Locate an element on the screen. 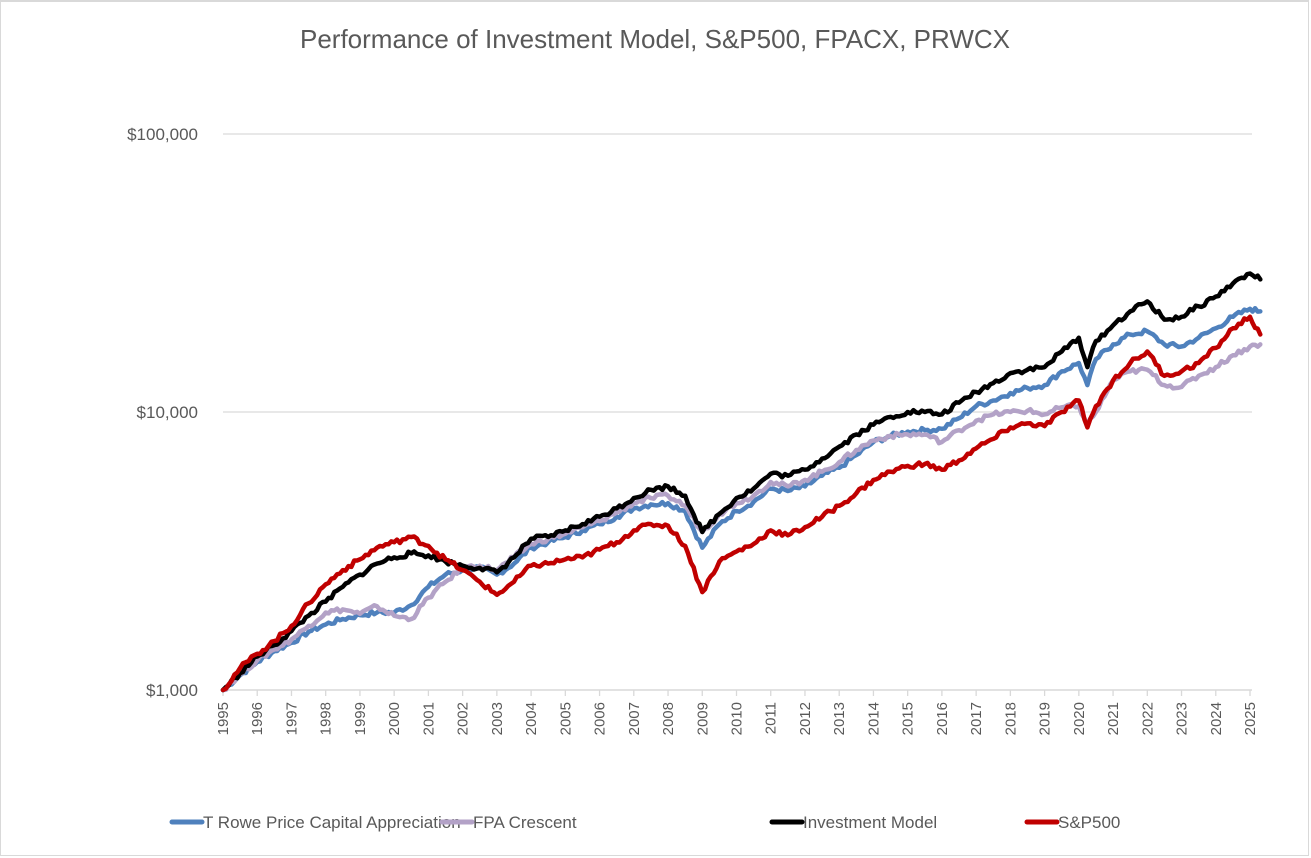 The width and height of the screenshot is (1311, 858). y-axis: $1,000 $10,000 $100,000 is located at coordinates (162, 412).